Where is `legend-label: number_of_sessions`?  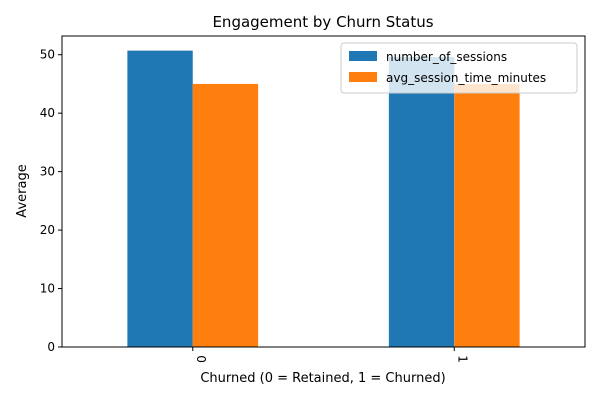 legend-label: number_of_sessions is located at coordinates (446, 57).